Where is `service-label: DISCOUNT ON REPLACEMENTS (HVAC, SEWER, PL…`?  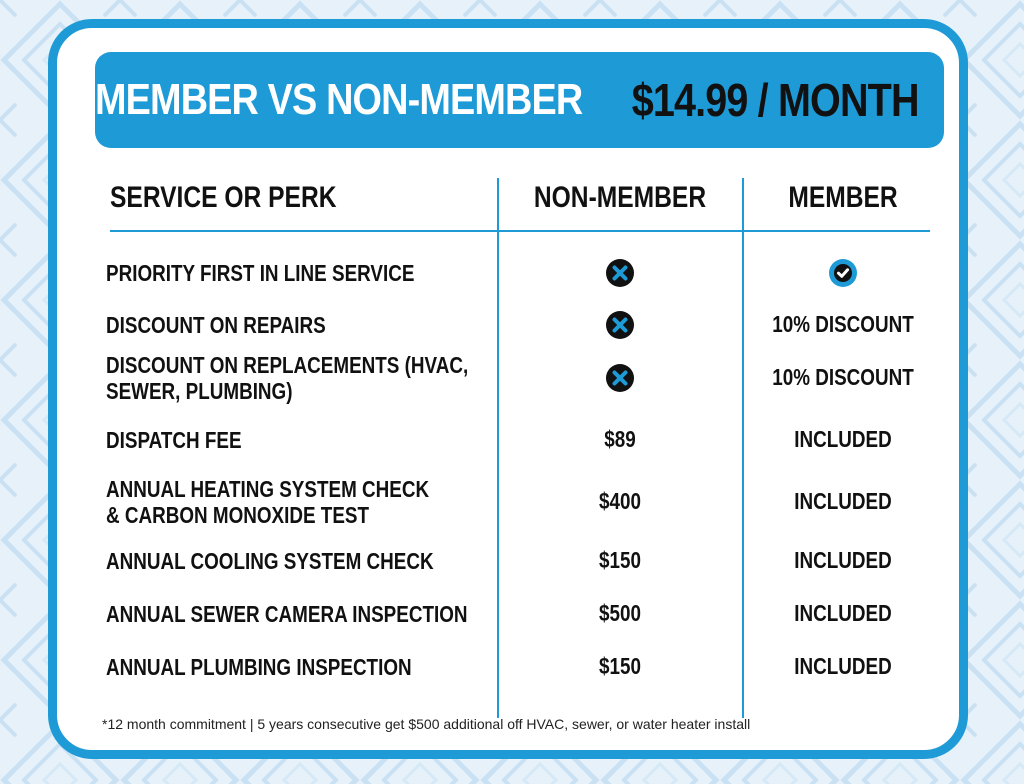 service-label: DISCOUNT ON REPLACEMENTS (HVAC, SEWER, PL… is located at coordinates (298, 378).